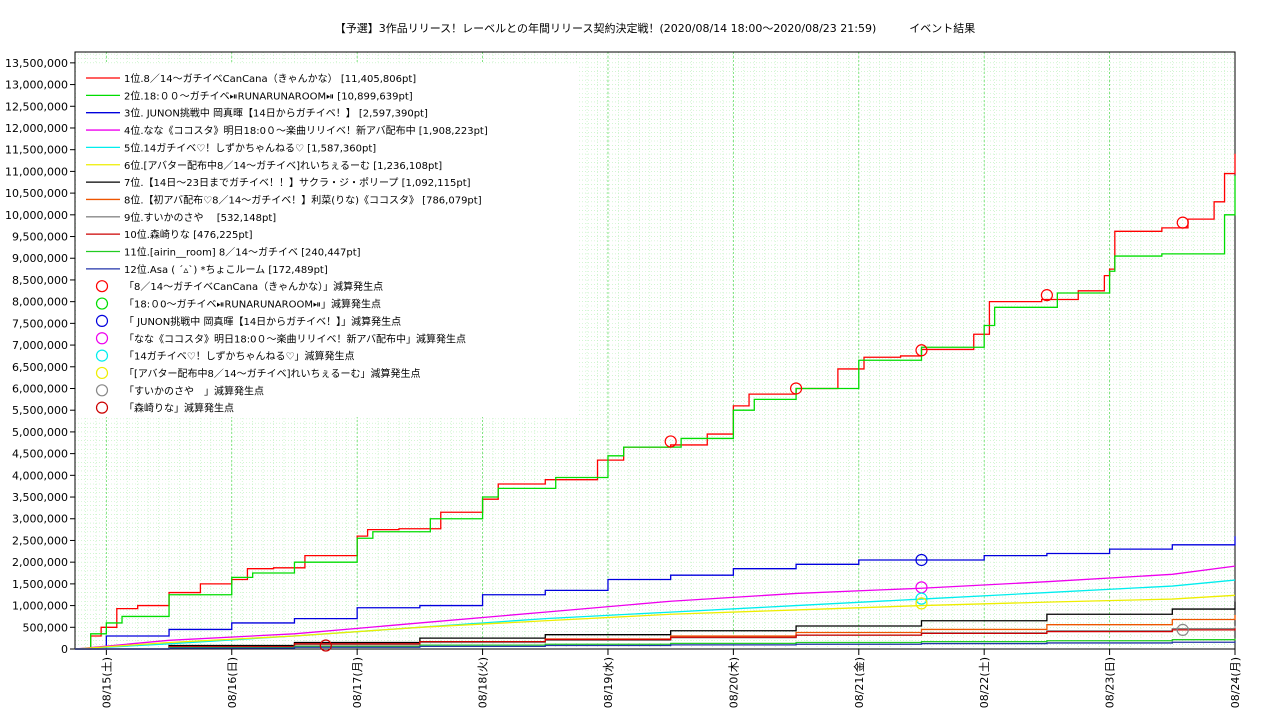 This screenshot has width=1280, height=720. I want to click on y-tick-label: 7,500,000, so click(40, 323).